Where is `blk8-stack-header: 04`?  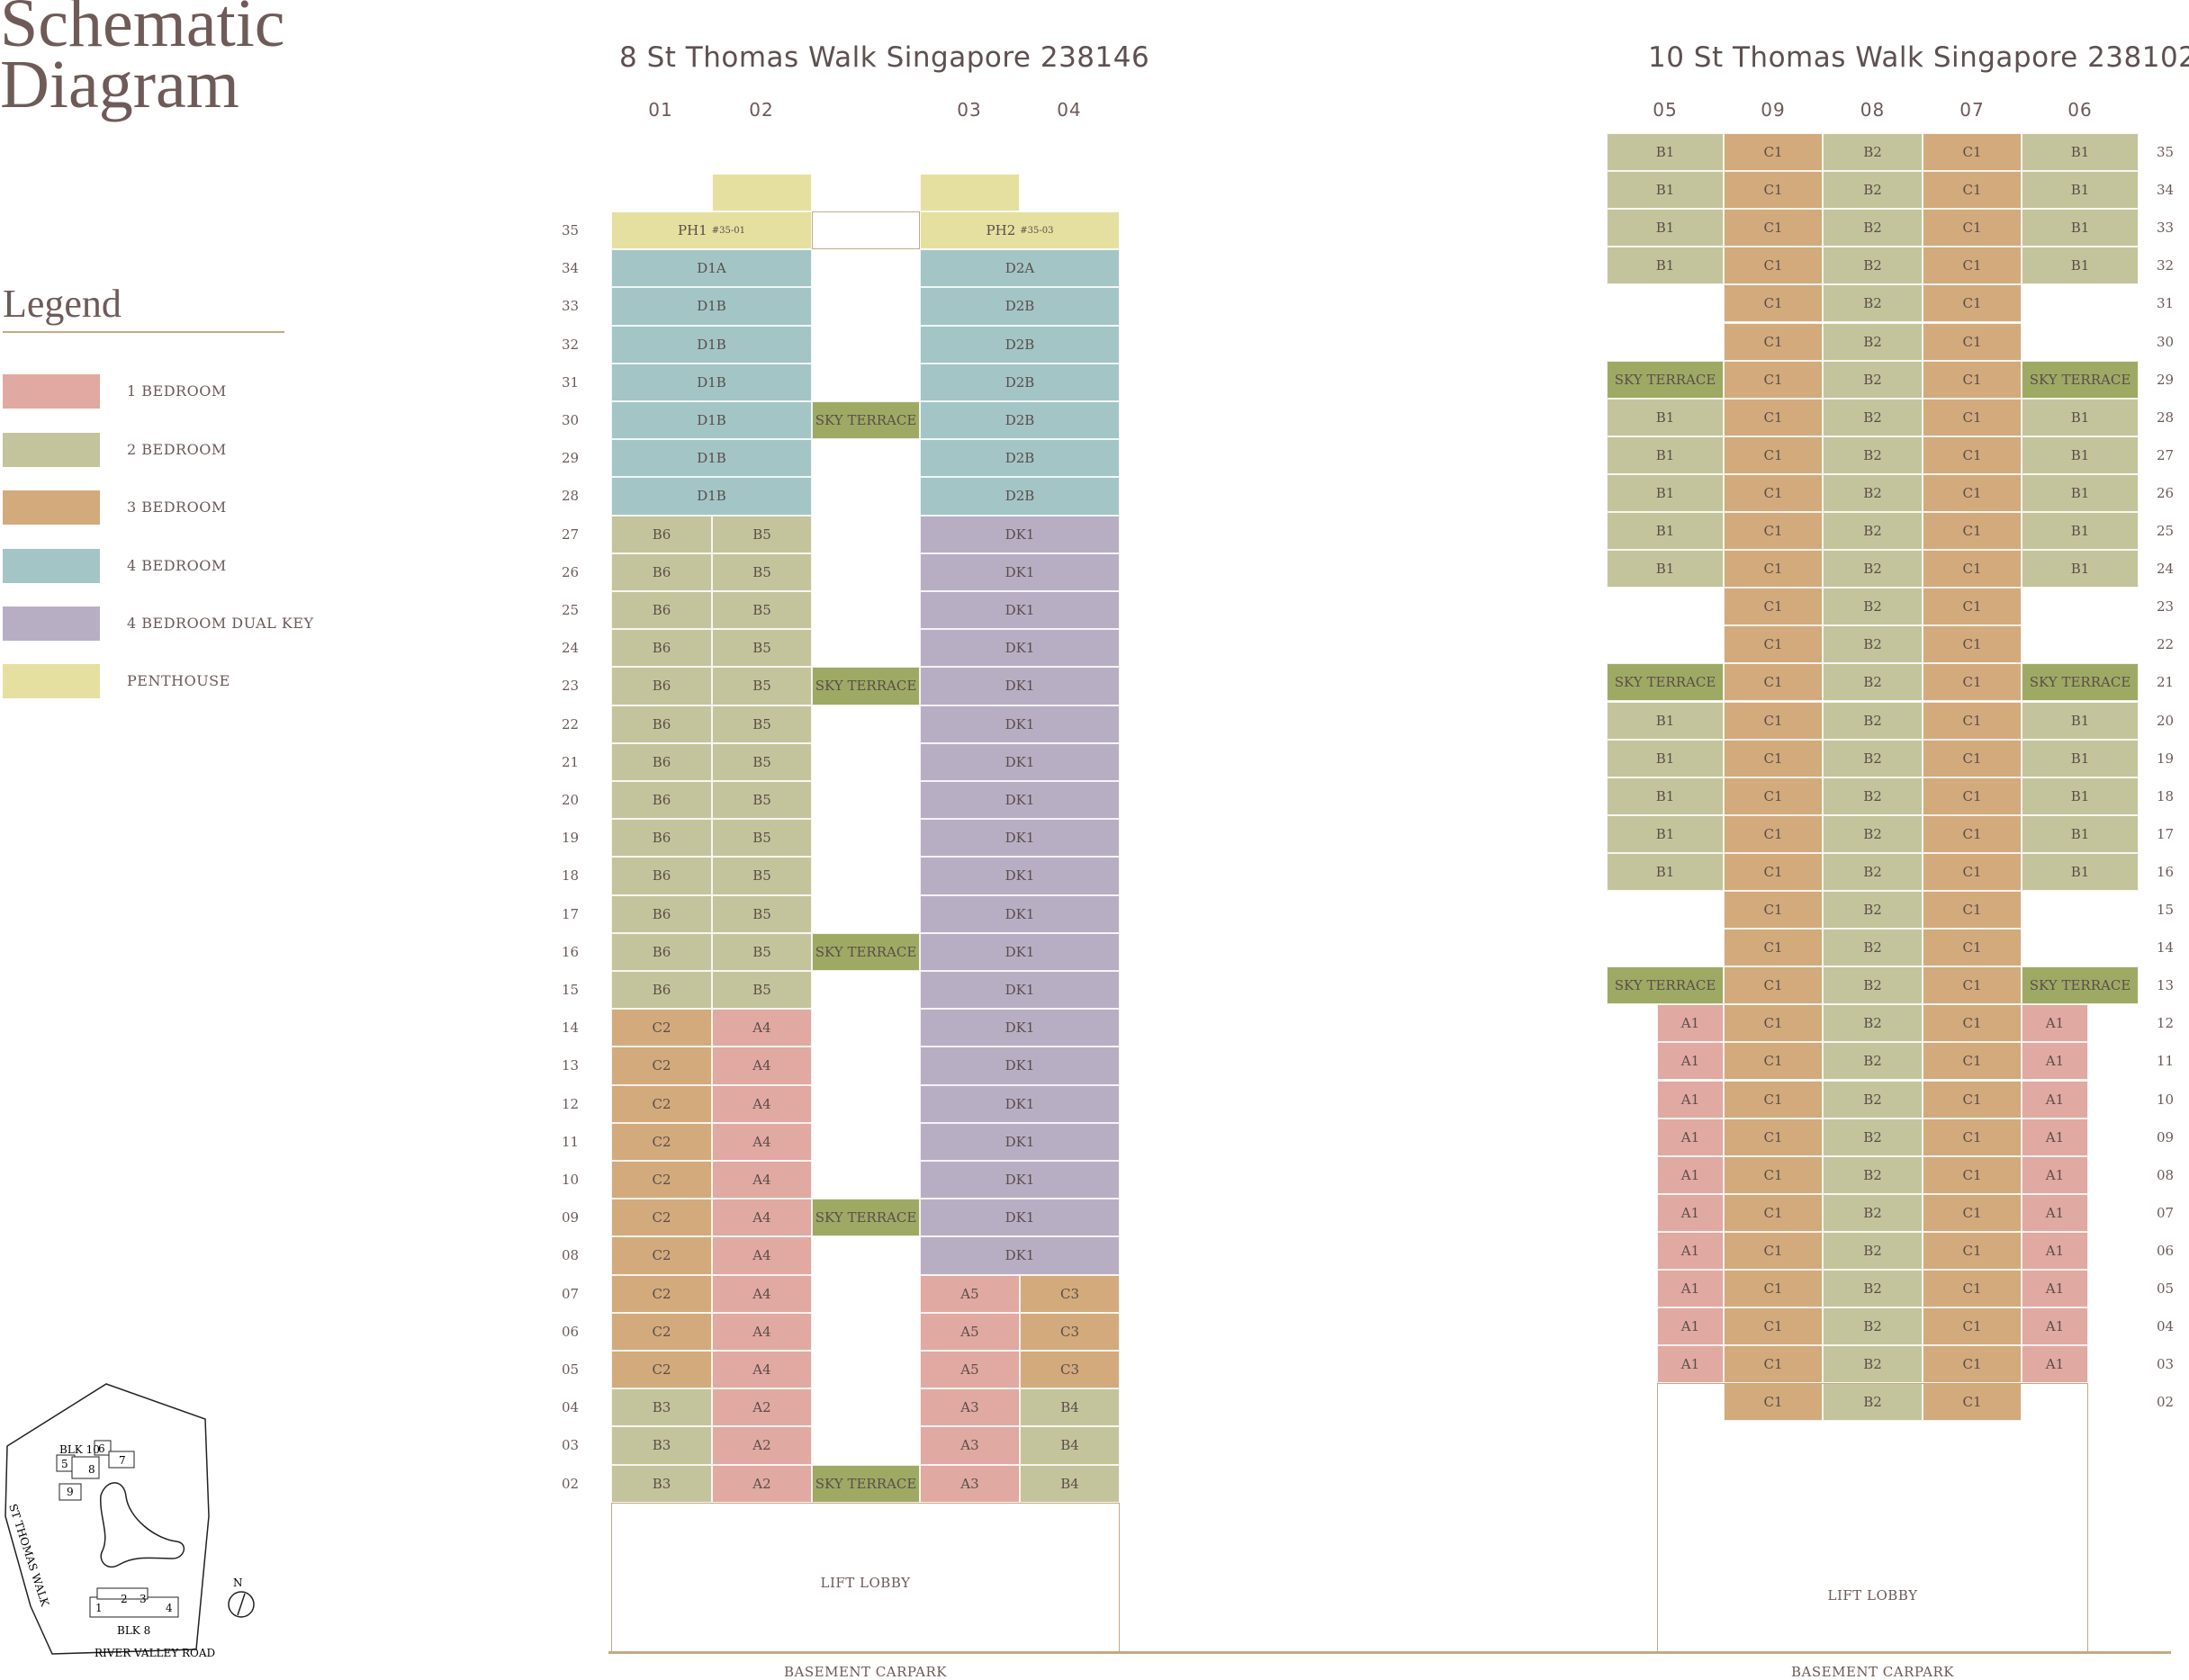 blk8-stack-header: 04 is located at coordinates (1070, 110).